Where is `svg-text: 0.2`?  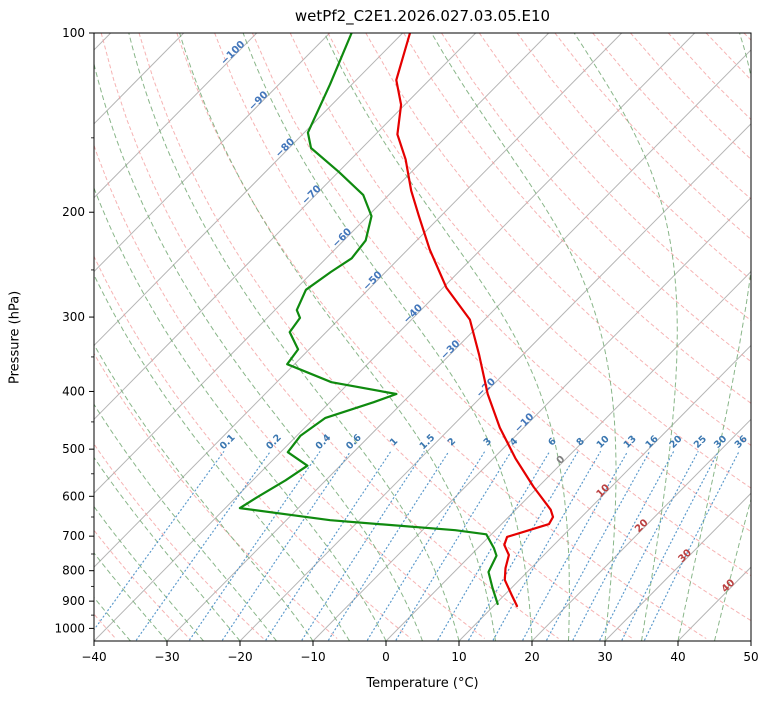 svg-text: 0.2 is located at coordinates (274, 442).